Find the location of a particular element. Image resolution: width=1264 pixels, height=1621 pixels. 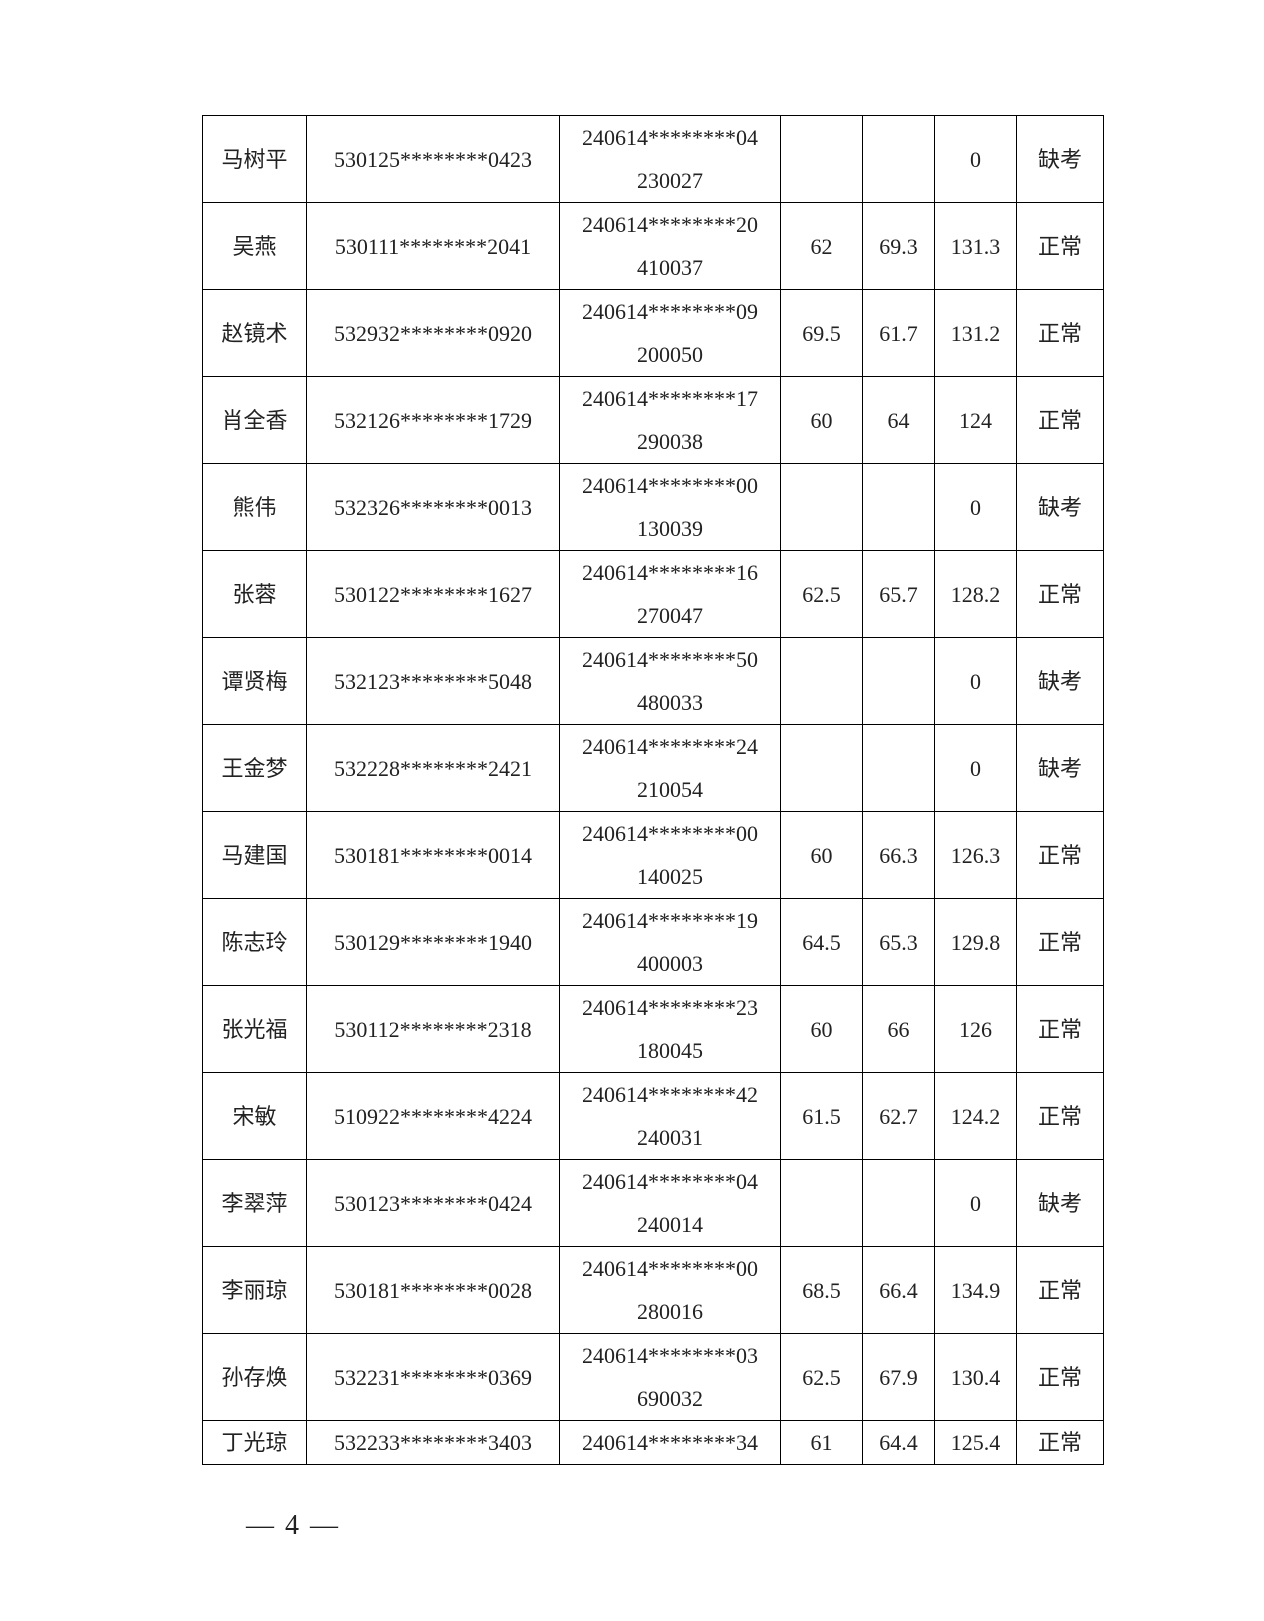

score-cell: 68.5 is located at coordinates (821, 1290).